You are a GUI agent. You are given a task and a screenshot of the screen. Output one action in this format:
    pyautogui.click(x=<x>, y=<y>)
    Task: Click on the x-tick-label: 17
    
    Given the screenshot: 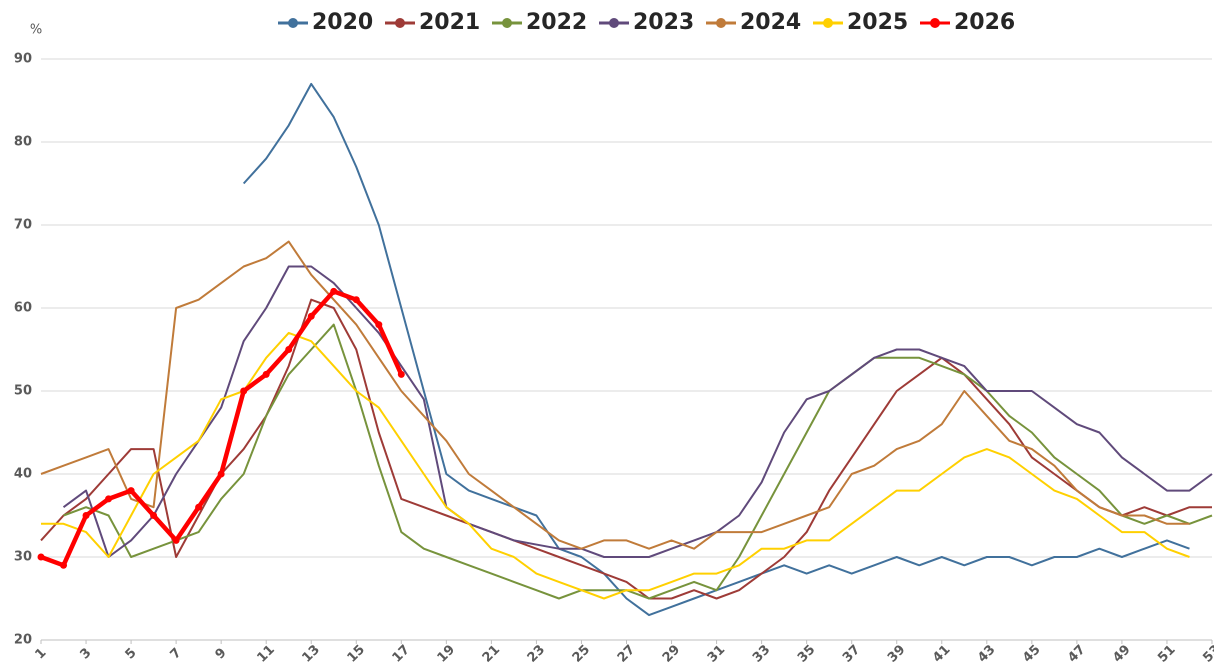 What is the action you would take?
    pyautogui.click(x=401, y=653)
    